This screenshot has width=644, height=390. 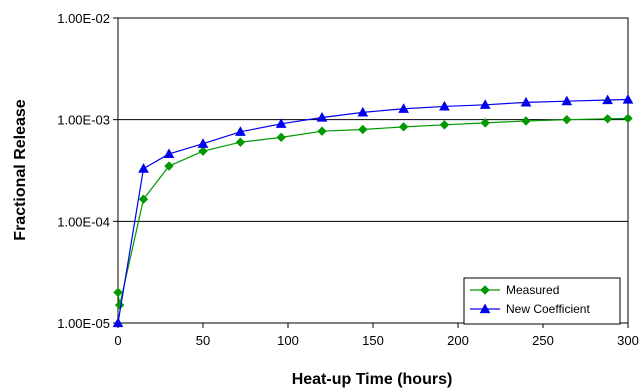 I want to click on x-tick-label: 150, so click(x=373, y=340).